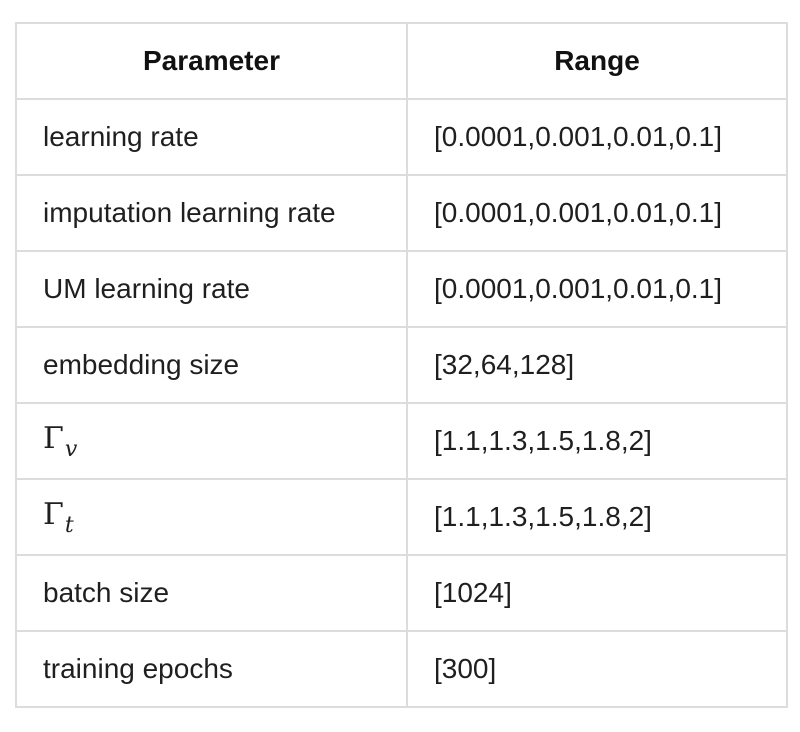 This screenshot has height=732, width=800. What do you see at coordinates (211, 517) in the screenshot?
I see `parameter-cell-gamma-t: Γt` at bounding box center [211, 517].